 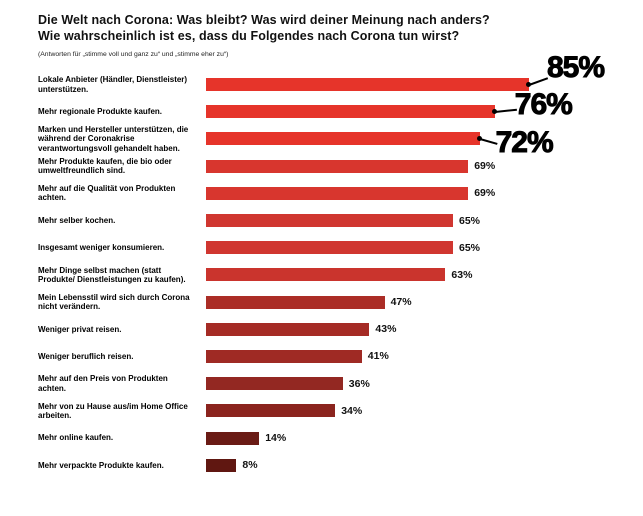 I want to click on bar-row: Weniger privat reisen. 43%, so click(x=333, y=329).